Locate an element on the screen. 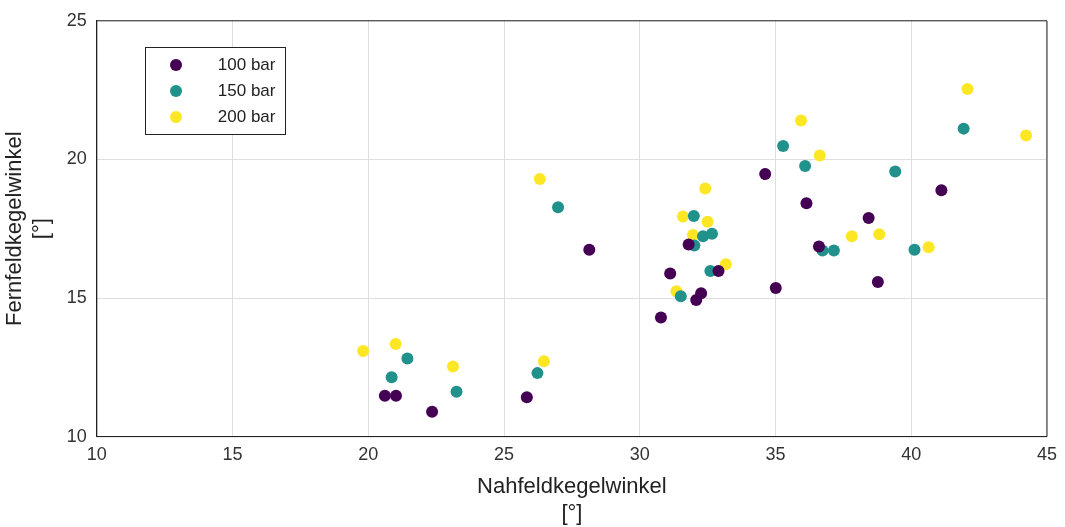 This screenshot has height=527, width=1065. legend-label: 150 bar is located at coordinates (246, 90).